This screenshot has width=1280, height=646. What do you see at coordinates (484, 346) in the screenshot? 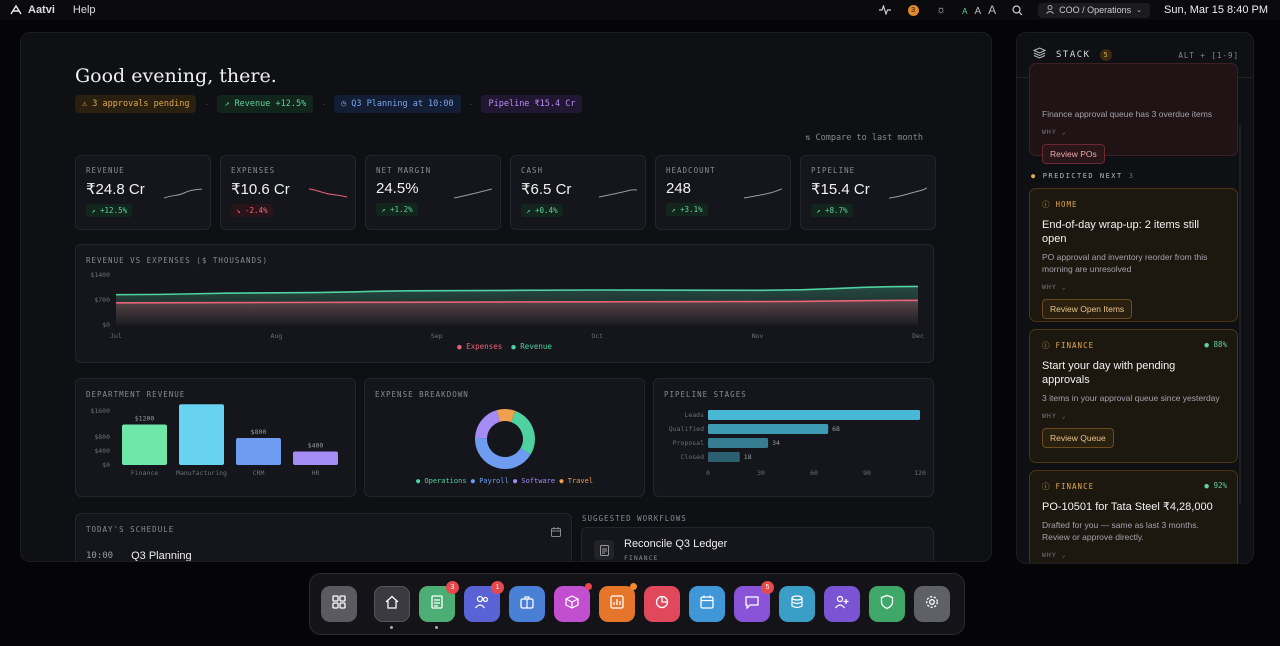
I see `legend-expenses: Expenses` at bounding box center [484, 346].